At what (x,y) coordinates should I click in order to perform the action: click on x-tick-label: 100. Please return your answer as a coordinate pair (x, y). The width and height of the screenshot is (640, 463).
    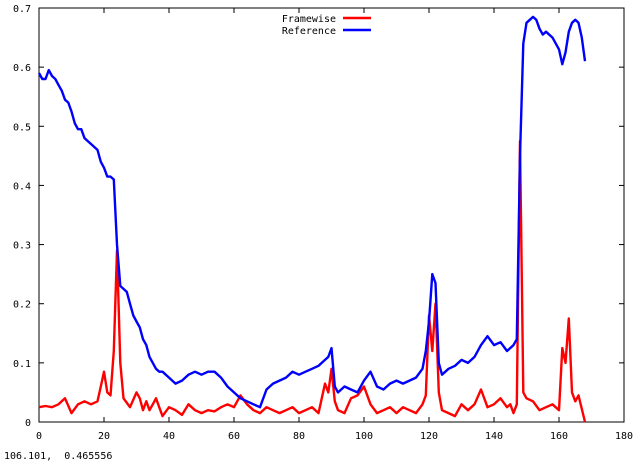
    Looking at the image, I should click on (364, 436).